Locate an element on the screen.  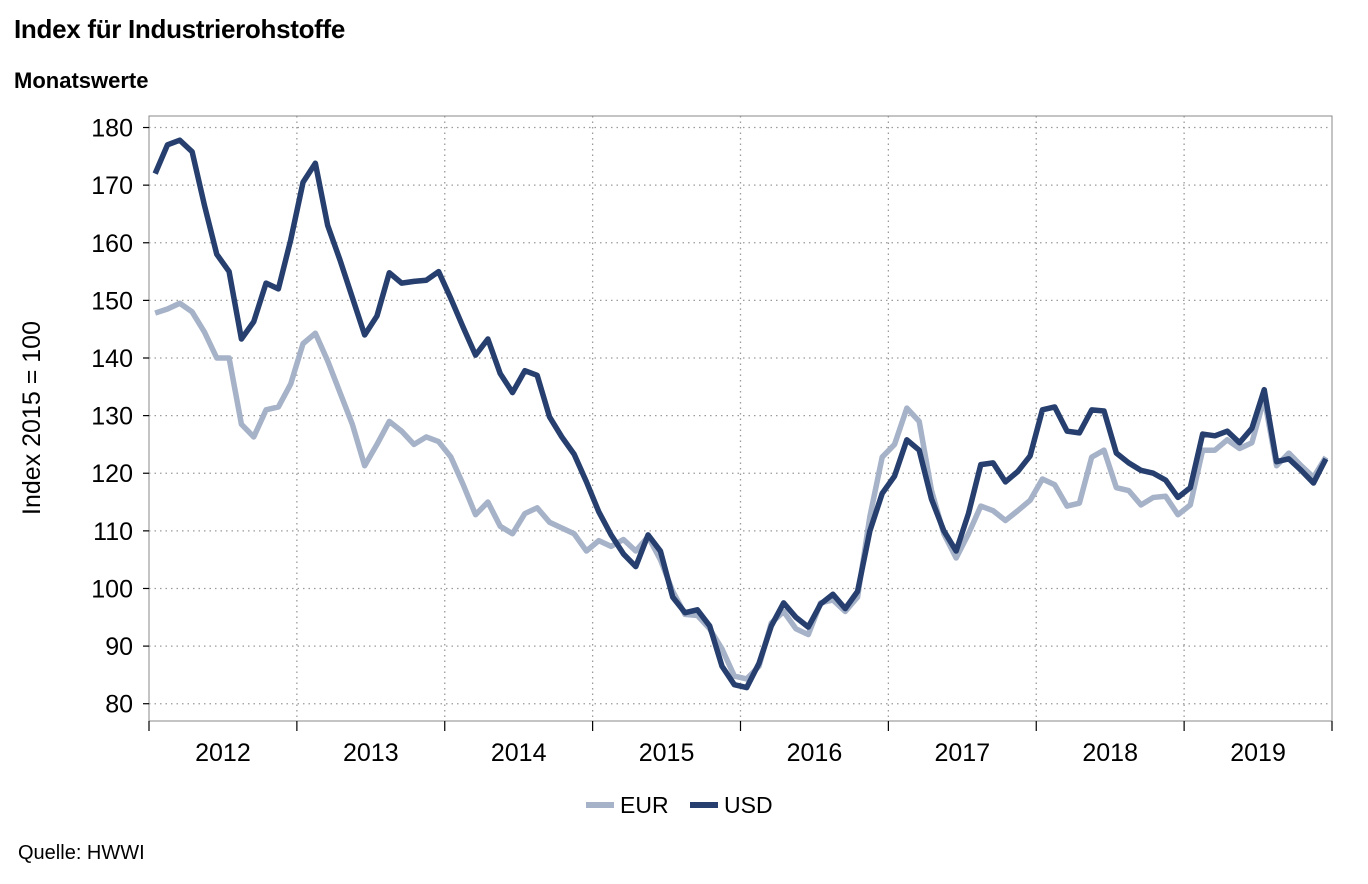
chart-subtitle: Monatswerte is located at coordinates (81, 80).